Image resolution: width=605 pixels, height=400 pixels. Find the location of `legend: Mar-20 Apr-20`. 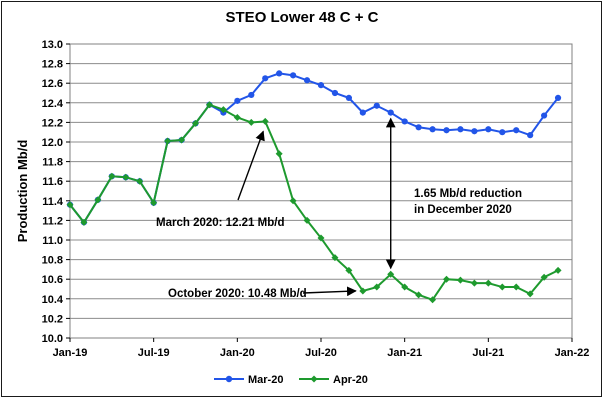

legend: Mar-20 Apr-20 is located at coordinates (291, 380).